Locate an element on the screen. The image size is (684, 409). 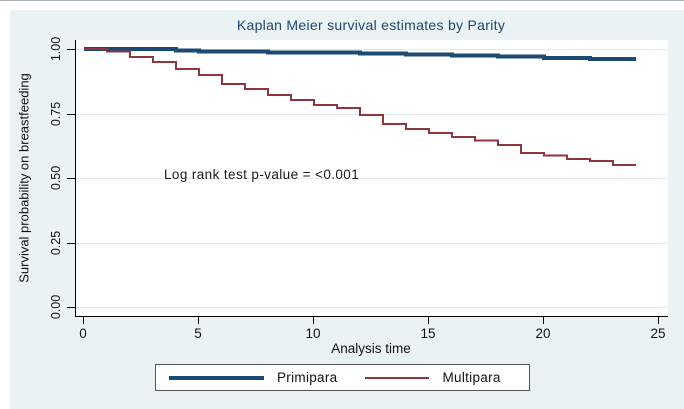
y-tick-label: 0.75 is located at coordinates (56, 113).